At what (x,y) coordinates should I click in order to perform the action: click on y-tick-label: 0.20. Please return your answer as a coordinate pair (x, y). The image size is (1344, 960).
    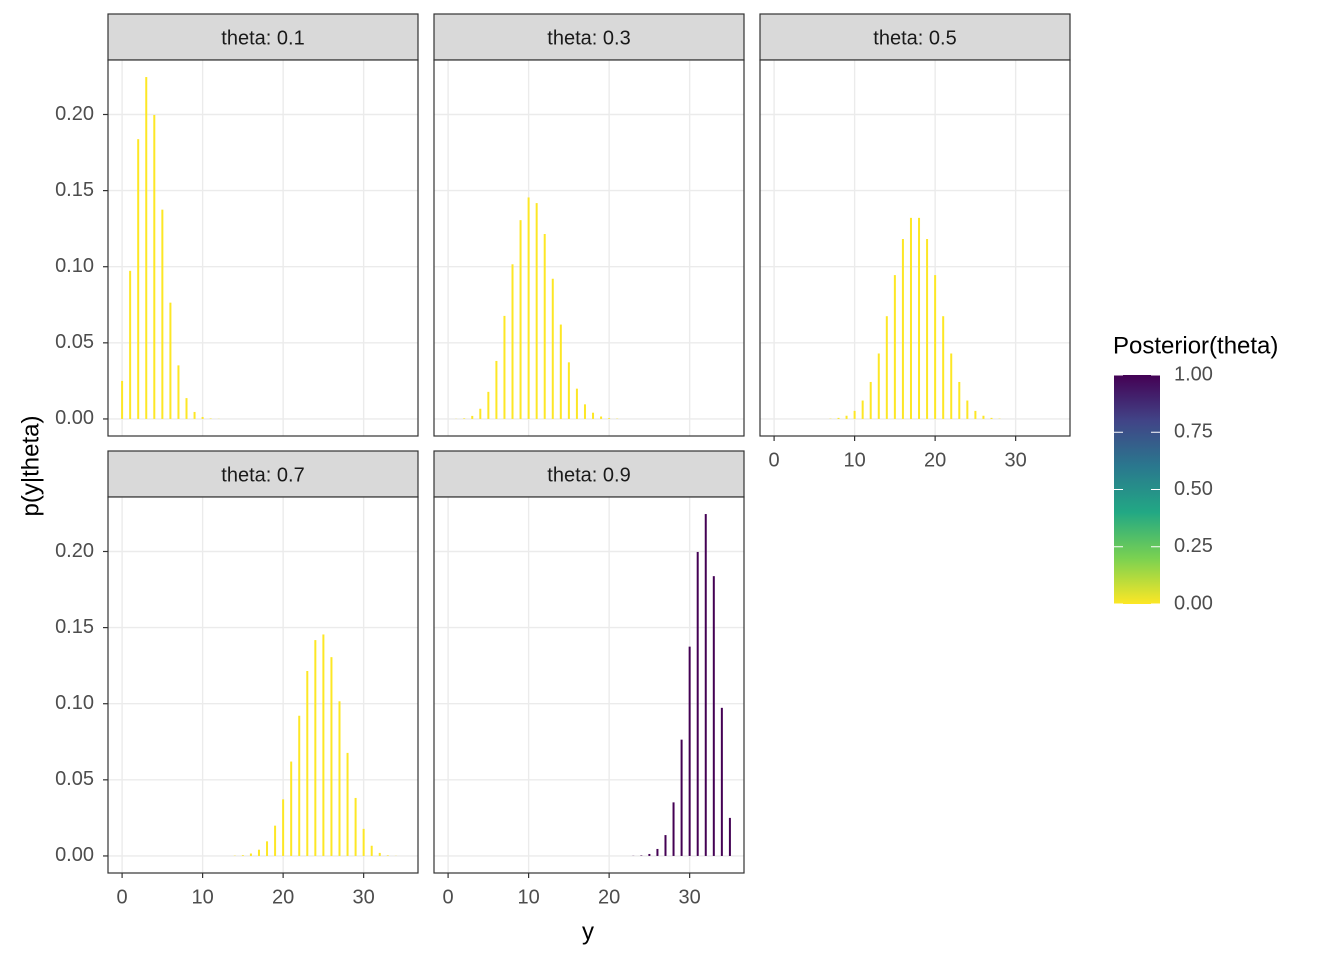
    Looking at the image, I should click on (74, 114).